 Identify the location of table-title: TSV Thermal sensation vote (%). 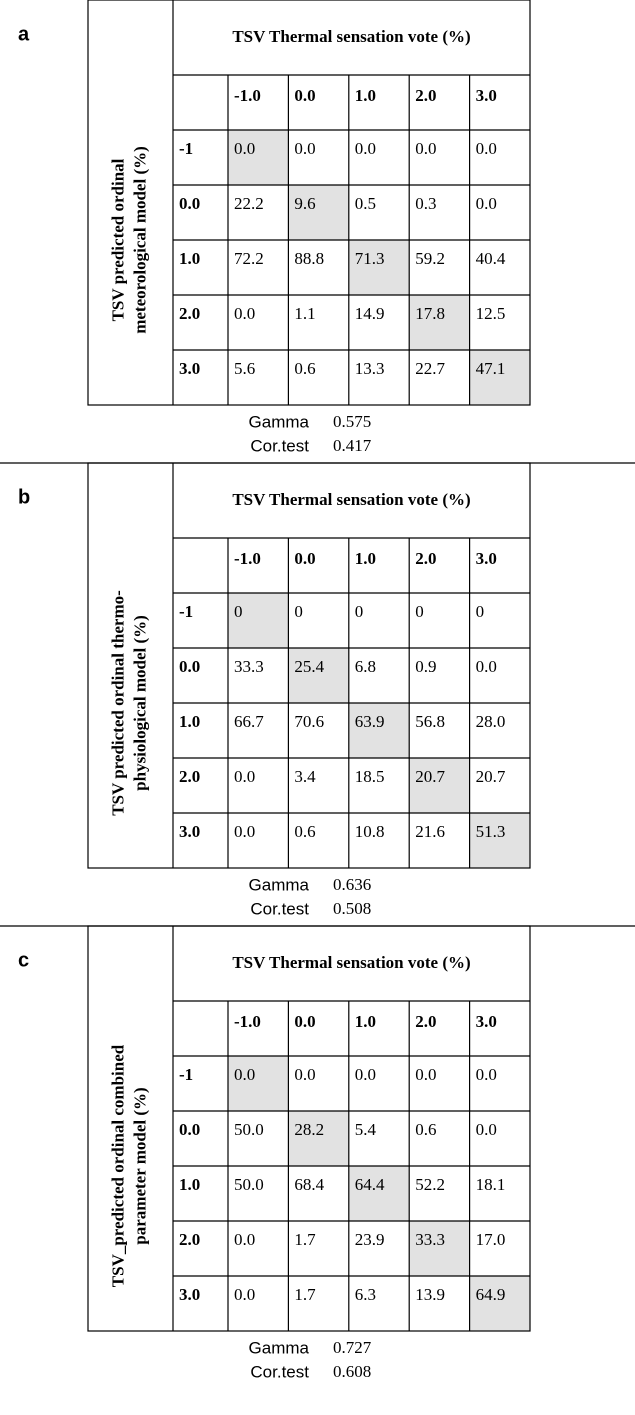
(351, 962).